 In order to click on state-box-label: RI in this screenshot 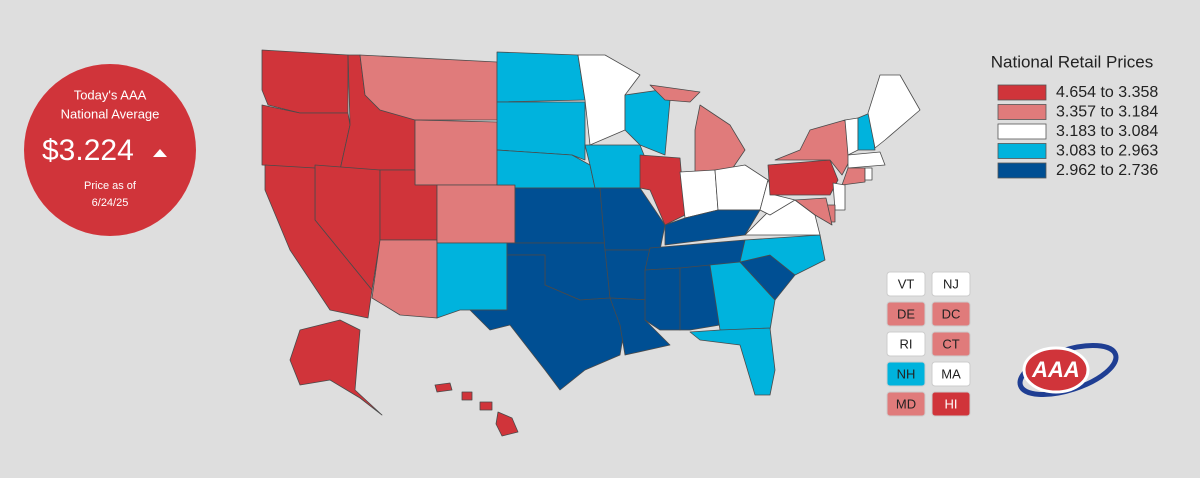, I will do `click(906, 343)`.